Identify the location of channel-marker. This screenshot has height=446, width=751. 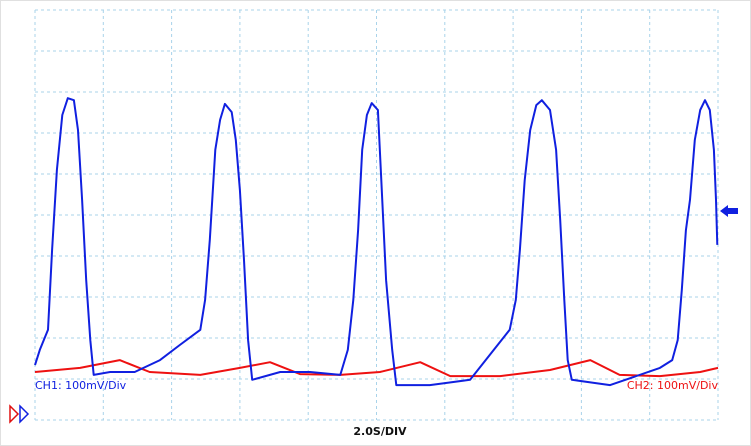
(729, 211).